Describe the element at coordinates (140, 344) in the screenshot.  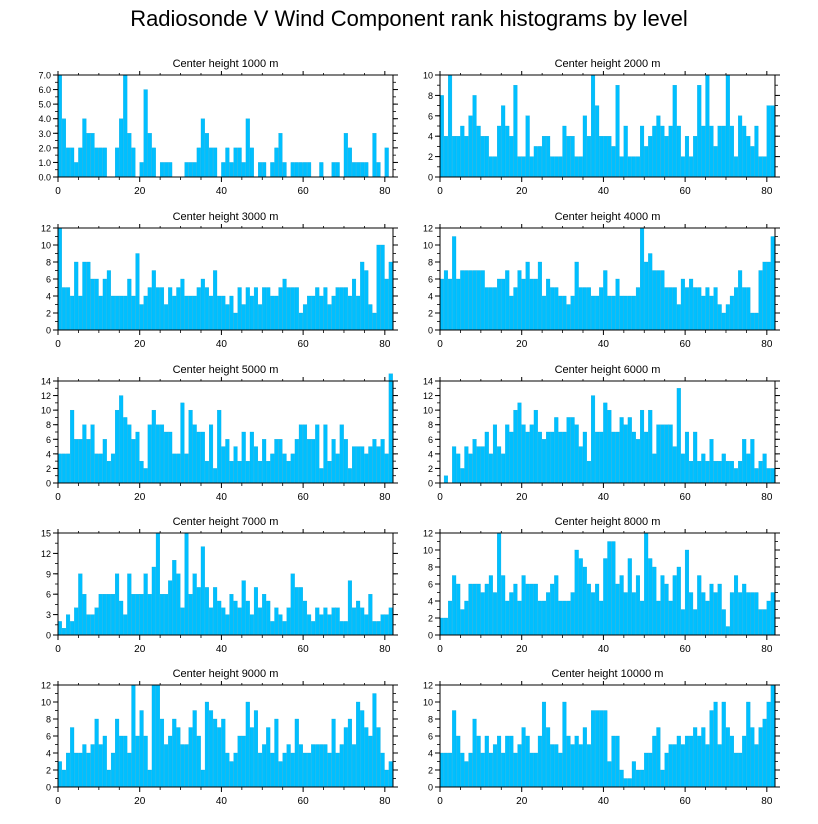
I see `x-tick-label: 20` at that location.